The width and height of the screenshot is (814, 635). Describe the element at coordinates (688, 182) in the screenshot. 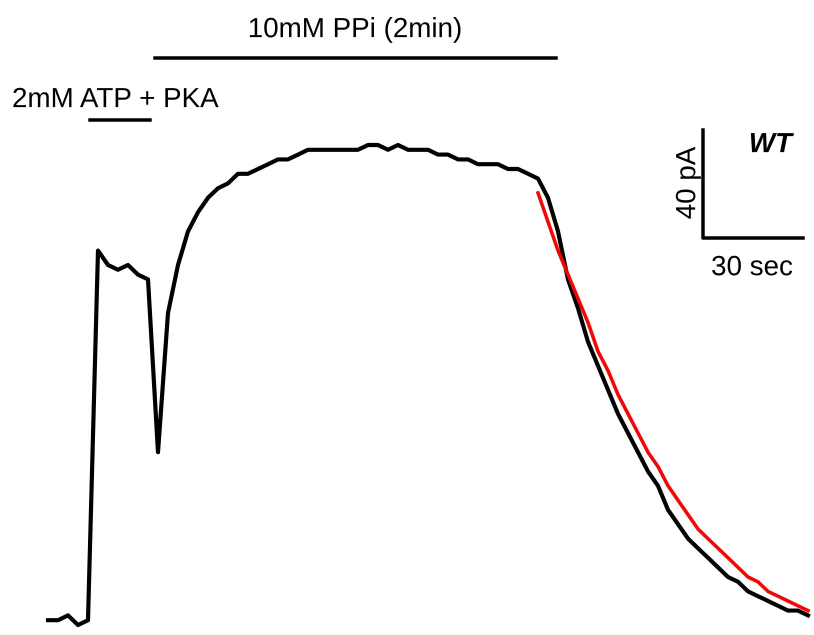

I see `annotation: 40 pA` at that location.